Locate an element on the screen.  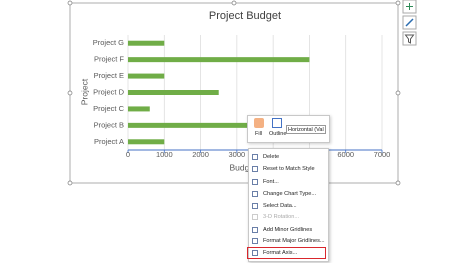
mini-toolbar: Fill Outline Horizontal (Val is located at coordinates (288, 129).